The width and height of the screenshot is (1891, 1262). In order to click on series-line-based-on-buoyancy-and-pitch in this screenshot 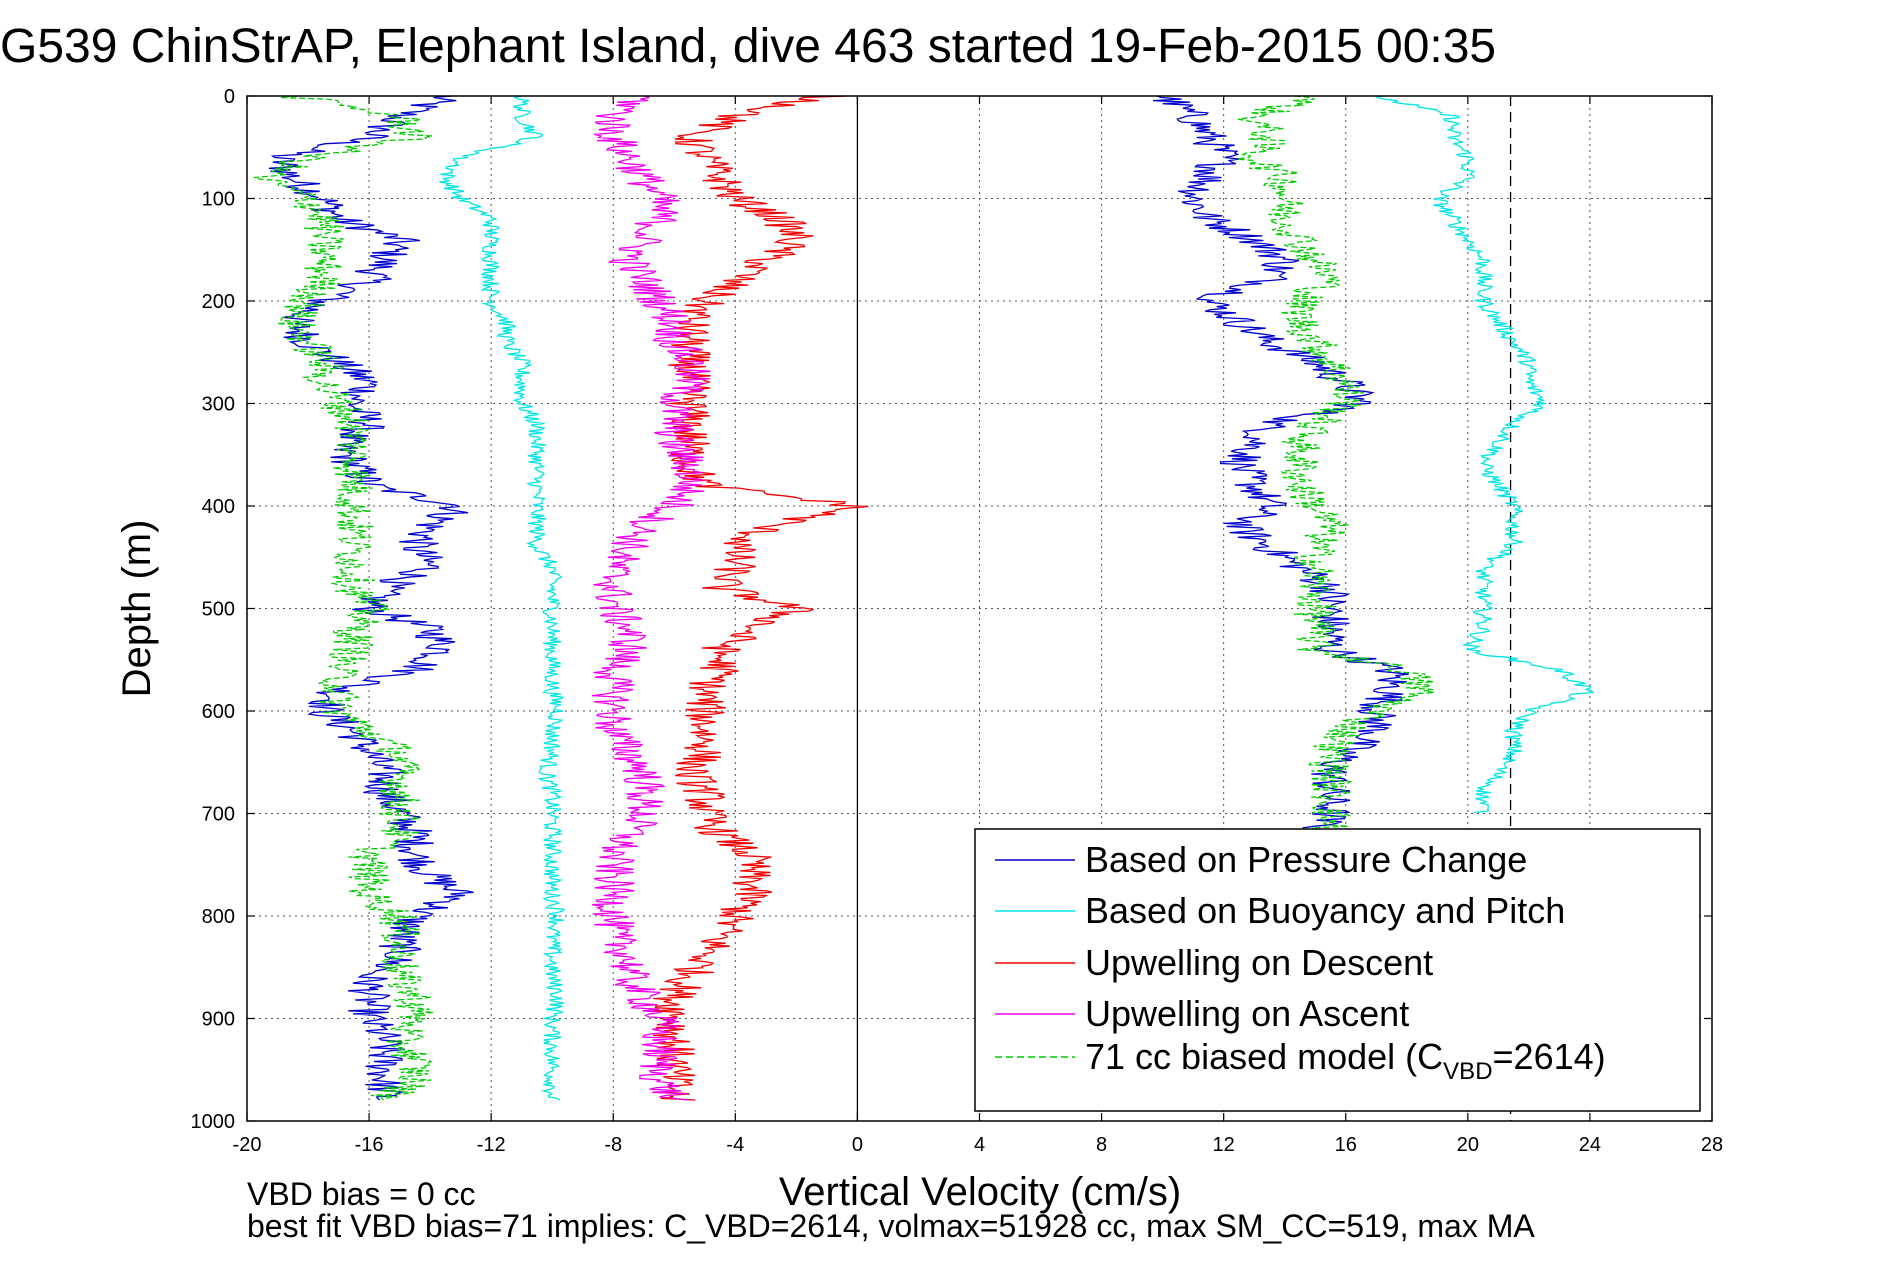, I will do `click(502, 598)`.